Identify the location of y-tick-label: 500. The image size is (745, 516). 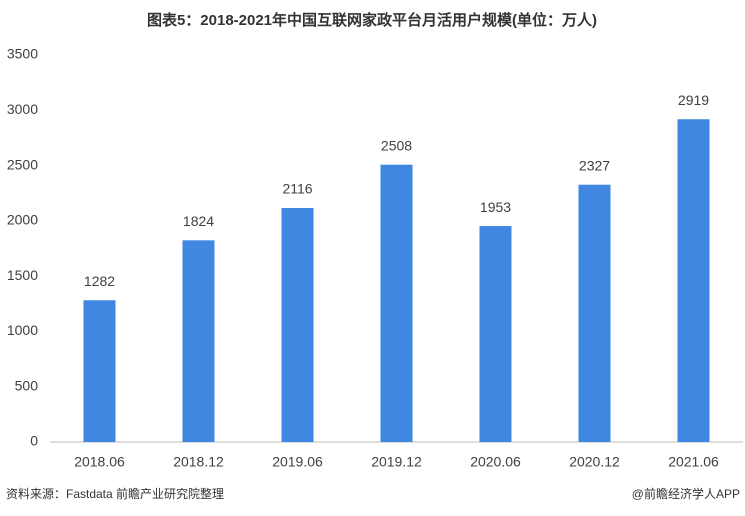
(27, 385).